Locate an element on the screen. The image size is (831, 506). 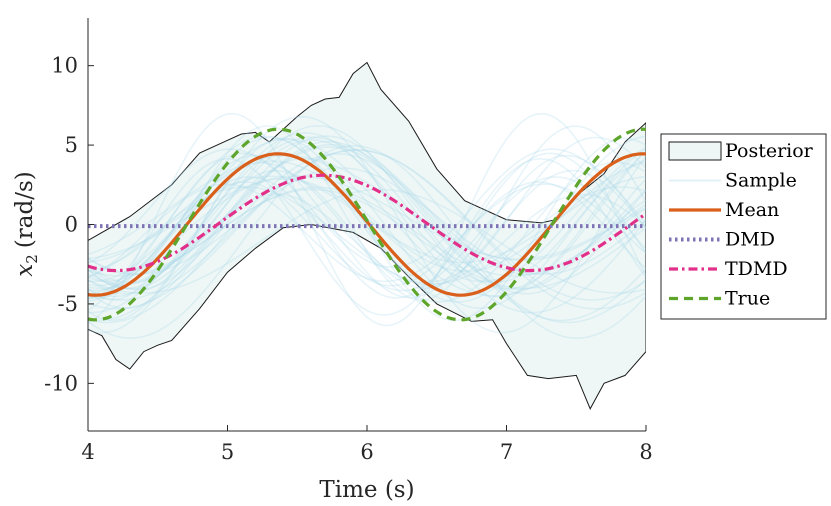
x-tick-label: 4 is located at coordinates (87, 452).